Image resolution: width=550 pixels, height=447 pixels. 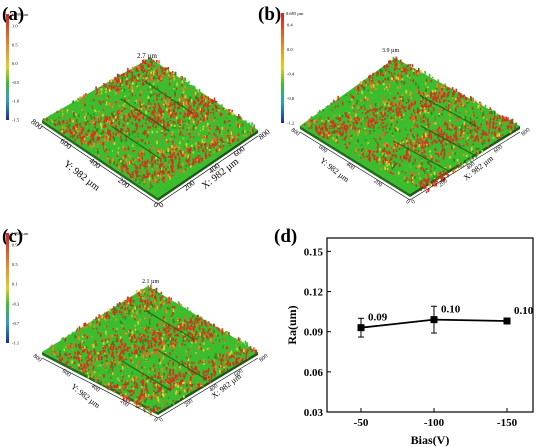 I want to click on colorbar-tick-a: -1.0, so click(x=16, y=101).